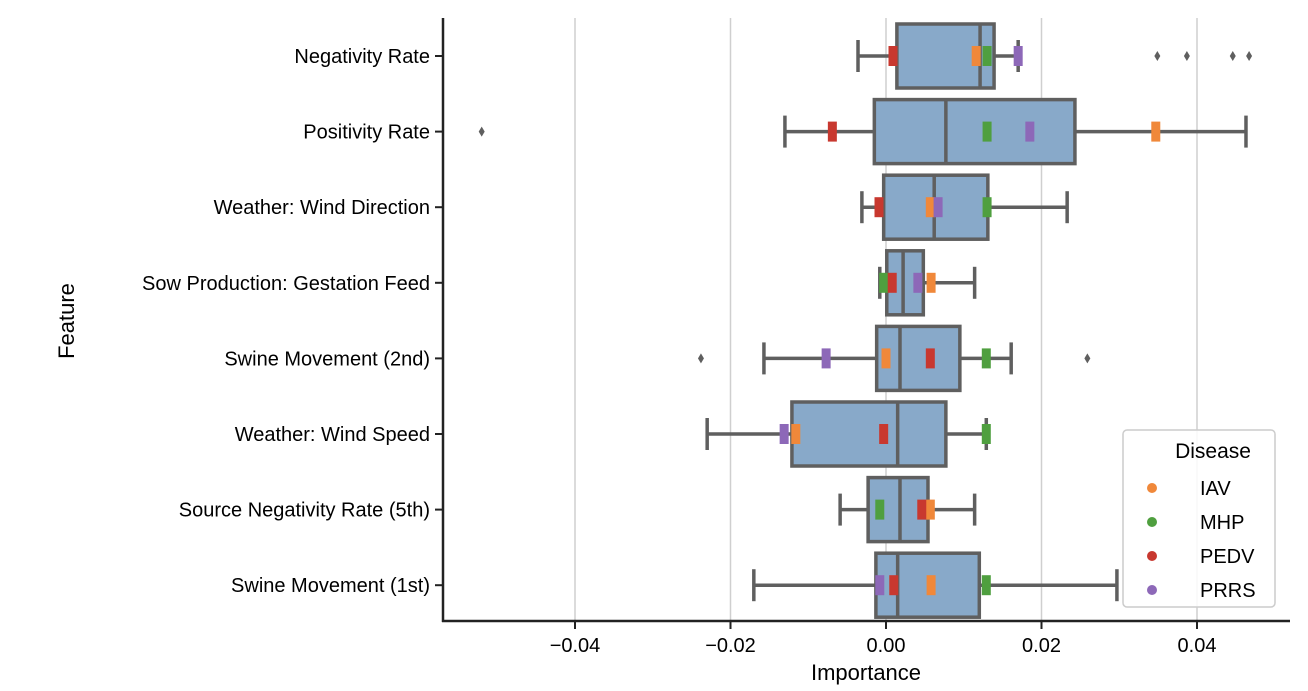 Image resolution: width=1308 pixels, height=691 pixels. What do you see at coordinates (886, 646) in the screenshot?
I see `x-tick-label: 0.00` at bounding box center [886, 646].